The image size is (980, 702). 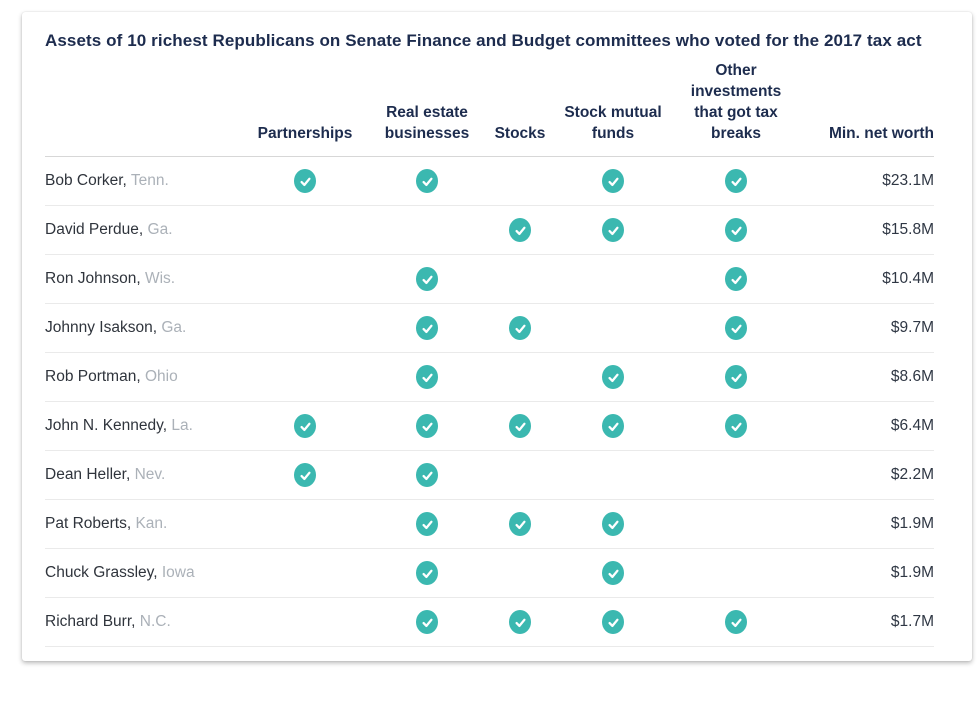 I want to click on senator-name-cell: David Perdue, Ga., so click(x=145, y=230).